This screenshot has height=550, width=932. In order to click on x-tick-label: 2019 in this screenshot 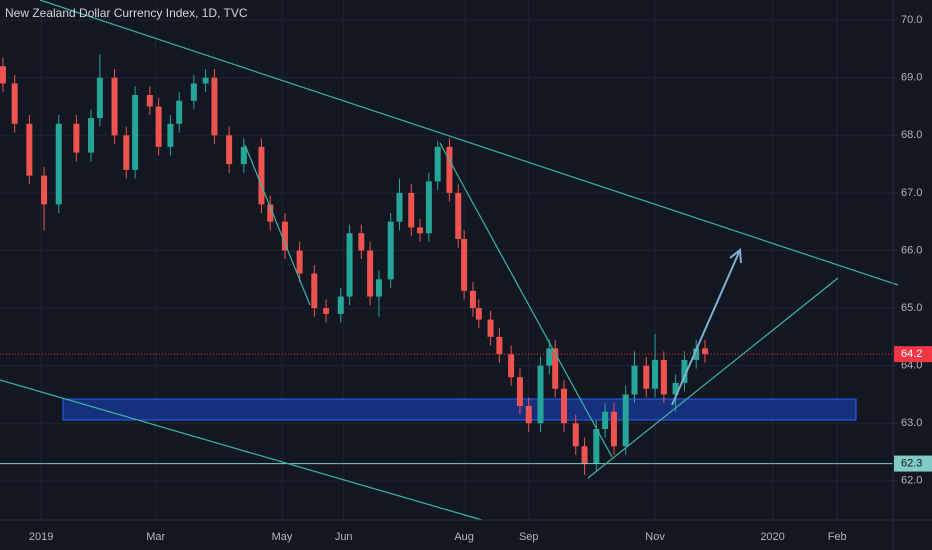, I will do `click(41, 537)`.